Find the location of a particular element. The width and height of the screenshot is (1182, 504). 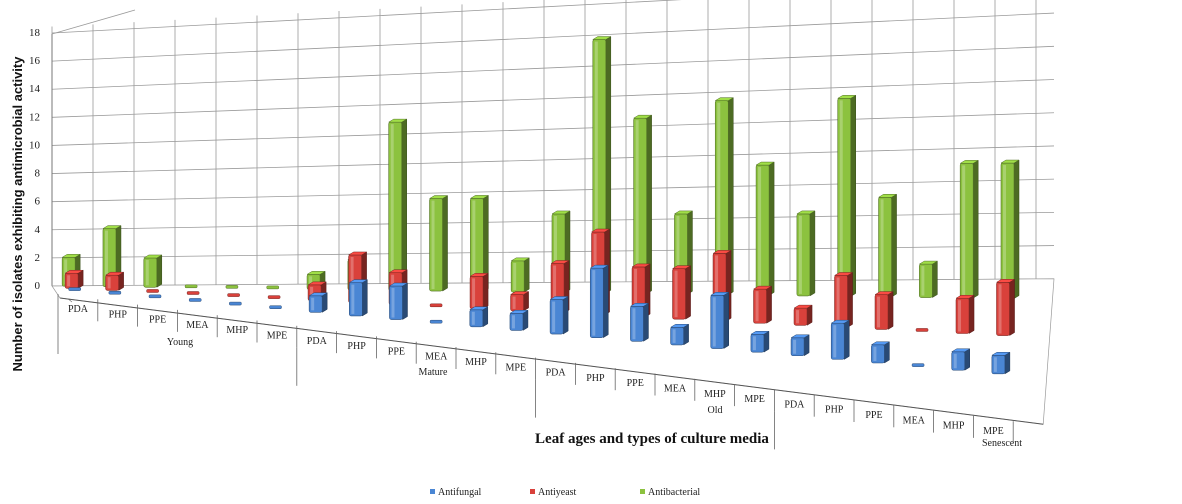

left-wall-top is located at coordinates (93, 22).